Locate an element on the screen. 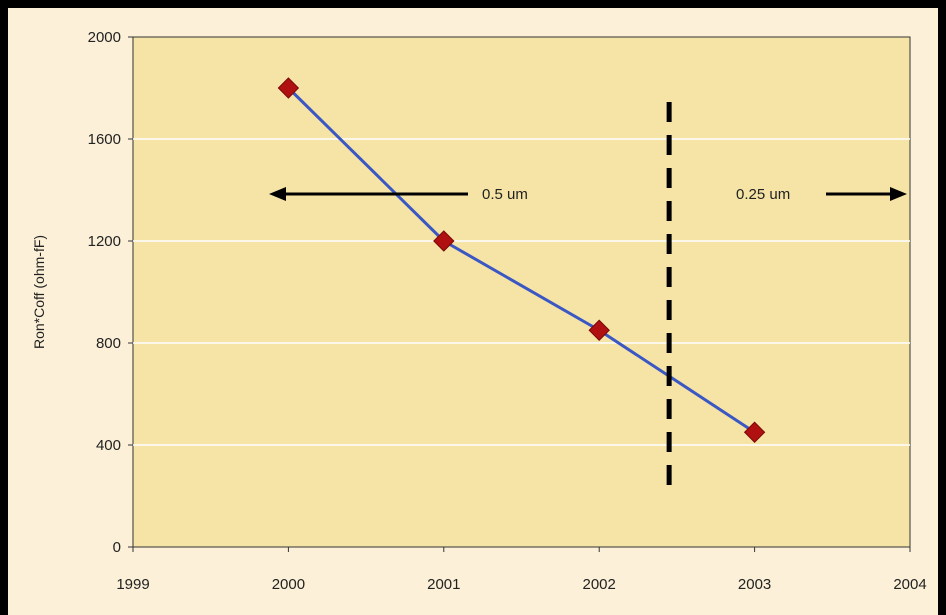  left-arrow-head-icon is located at coordinates (277, 194).